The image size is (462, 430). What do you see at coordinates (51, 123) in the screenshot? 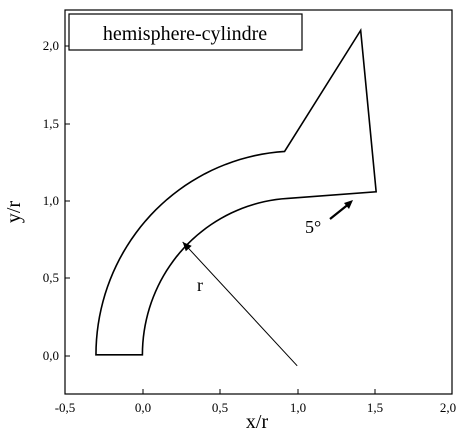
I see `y-tick-label: 1,5` at bounding box center [51, 123].